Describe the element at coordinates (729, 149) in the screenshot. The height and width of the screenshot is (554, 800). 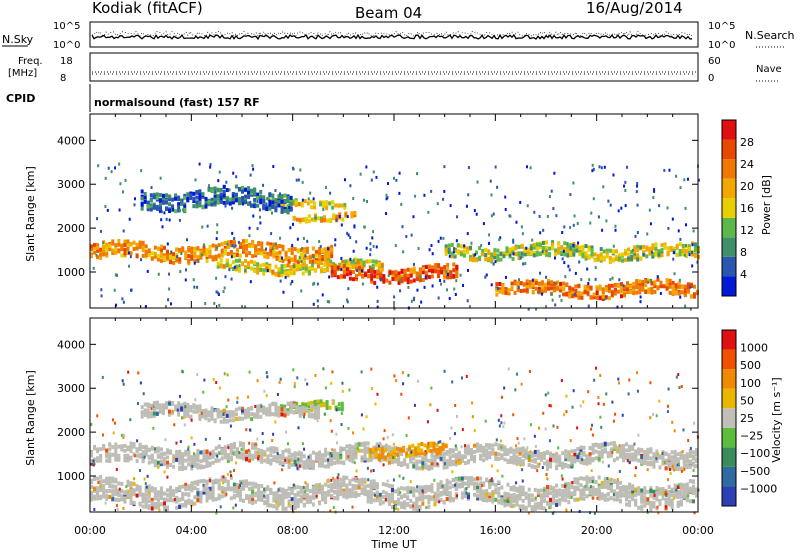
I see `colorbar-segment` at that location.